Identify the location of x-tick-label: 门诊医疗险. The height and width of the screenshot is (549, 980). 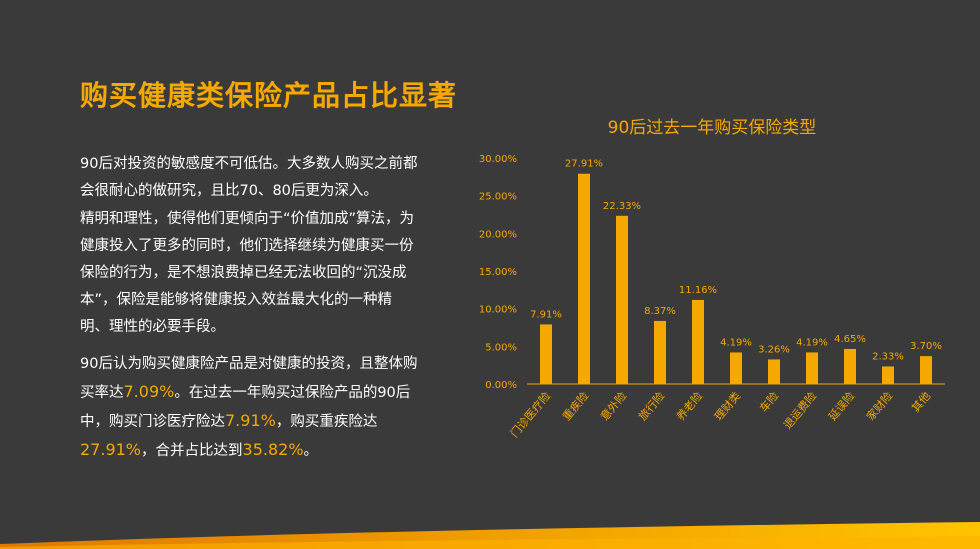
(530, 414).